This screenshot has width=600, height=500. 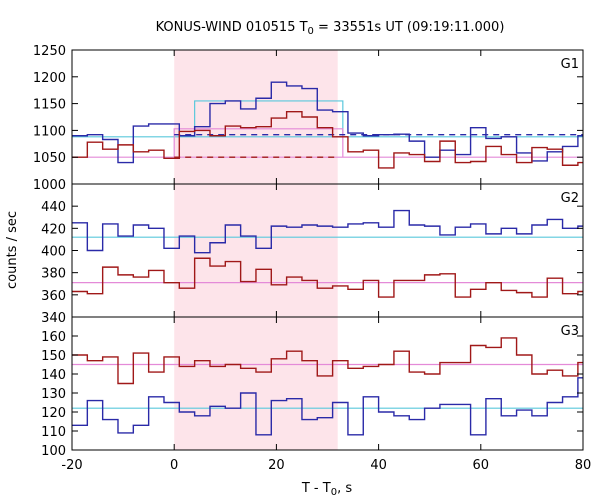 What do you see at coordinates (570, 198) in the screenshot?
I see `panel-label: G2` at bounding box center [570, 198].